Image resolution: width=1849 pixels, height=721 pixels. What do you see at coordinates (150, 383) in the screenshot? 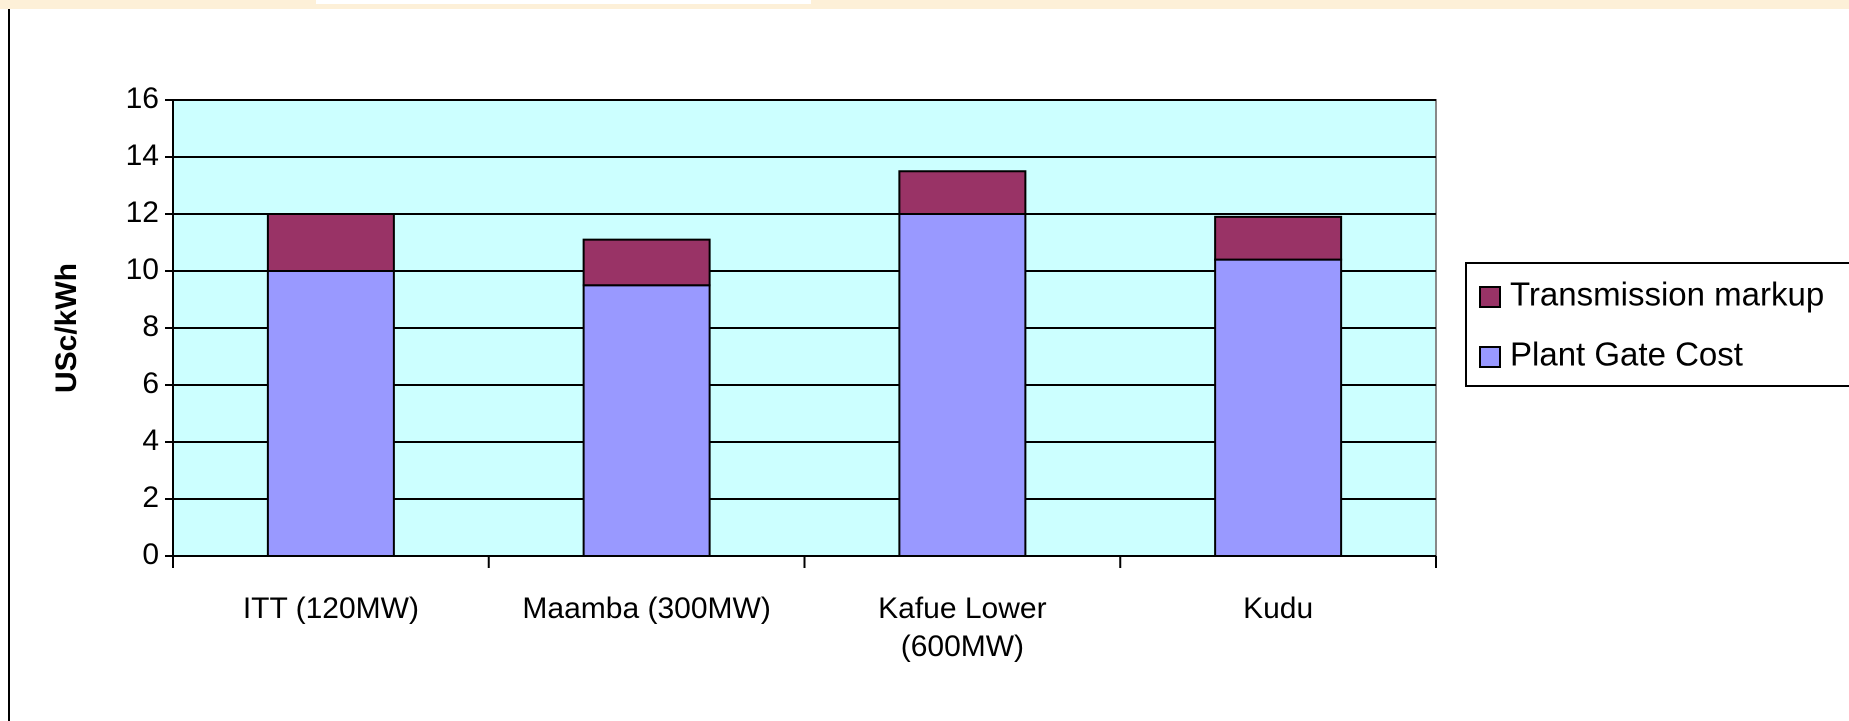
I see `y-tick-label: 6` at bounding box center [150, 383].